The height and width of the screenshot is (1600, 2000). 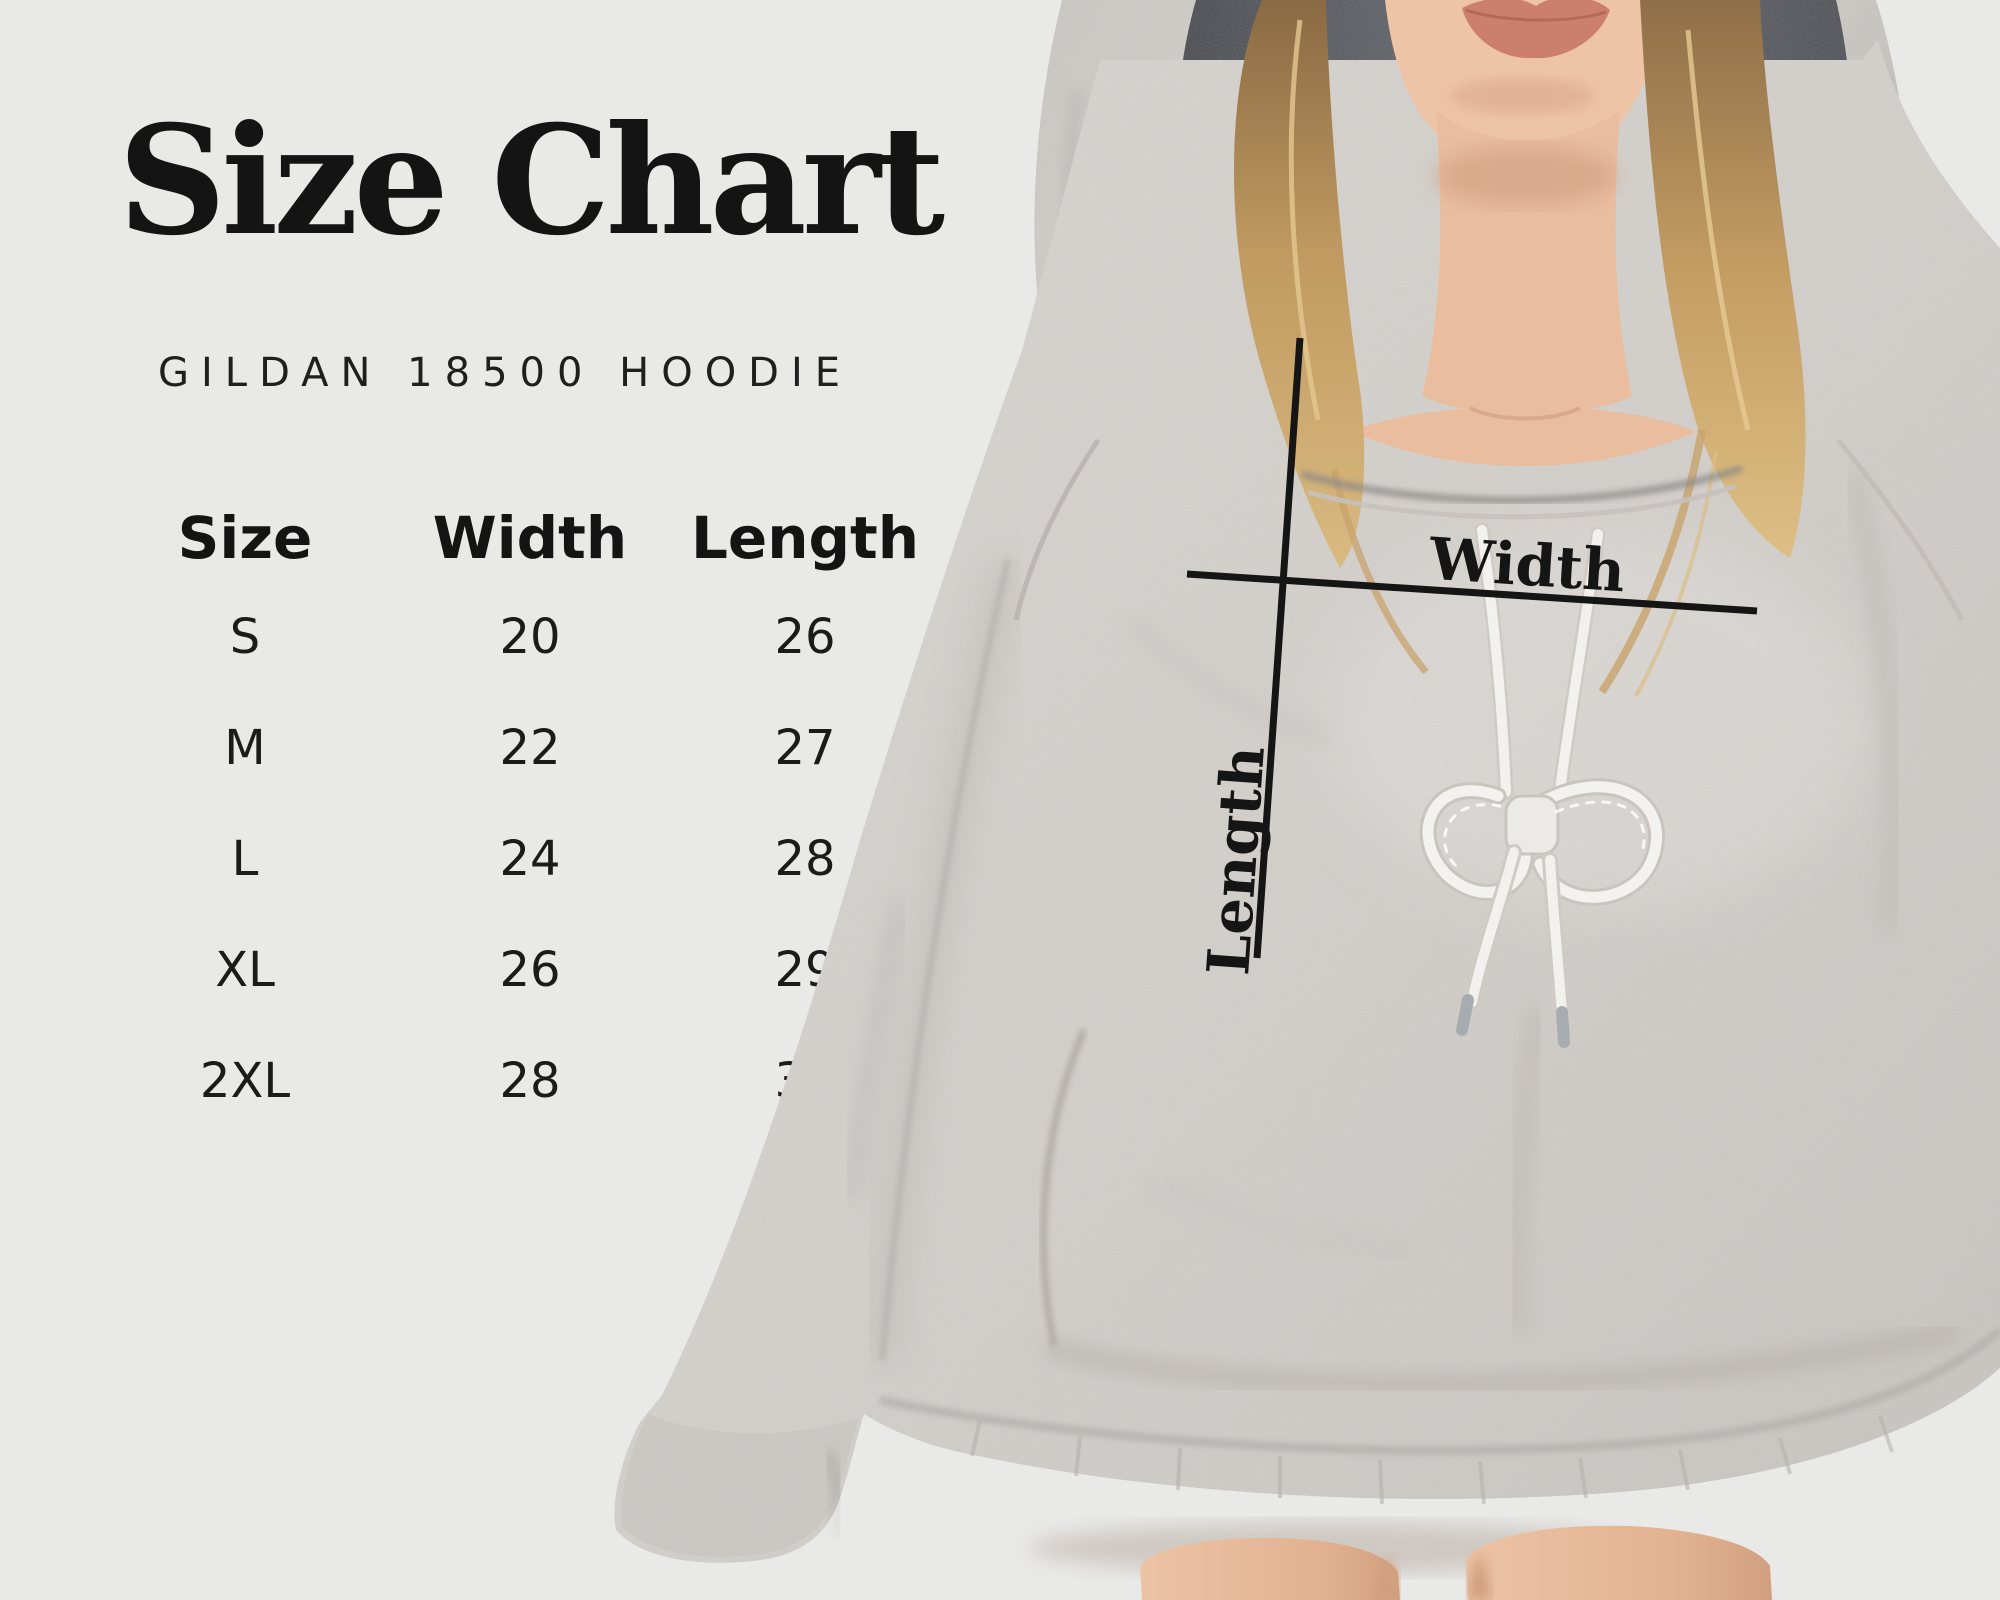 I want to click on model-hair, so click(x=1520, y=348).